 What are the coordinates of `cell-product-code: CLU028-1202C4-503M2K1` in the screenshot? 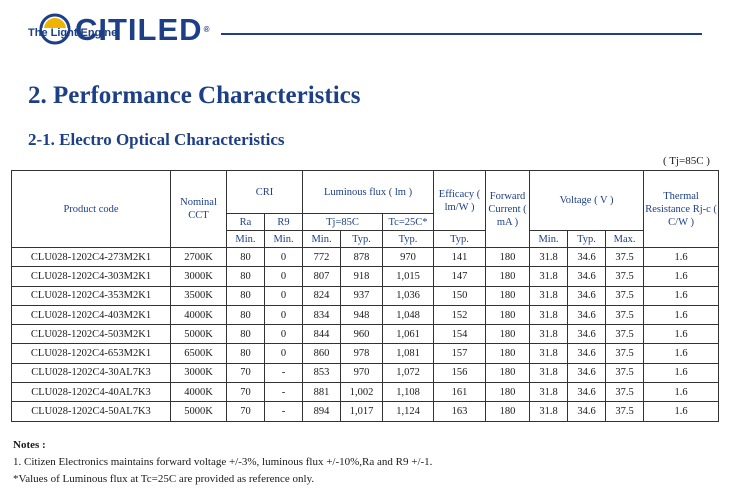 It's located at (91, 334).